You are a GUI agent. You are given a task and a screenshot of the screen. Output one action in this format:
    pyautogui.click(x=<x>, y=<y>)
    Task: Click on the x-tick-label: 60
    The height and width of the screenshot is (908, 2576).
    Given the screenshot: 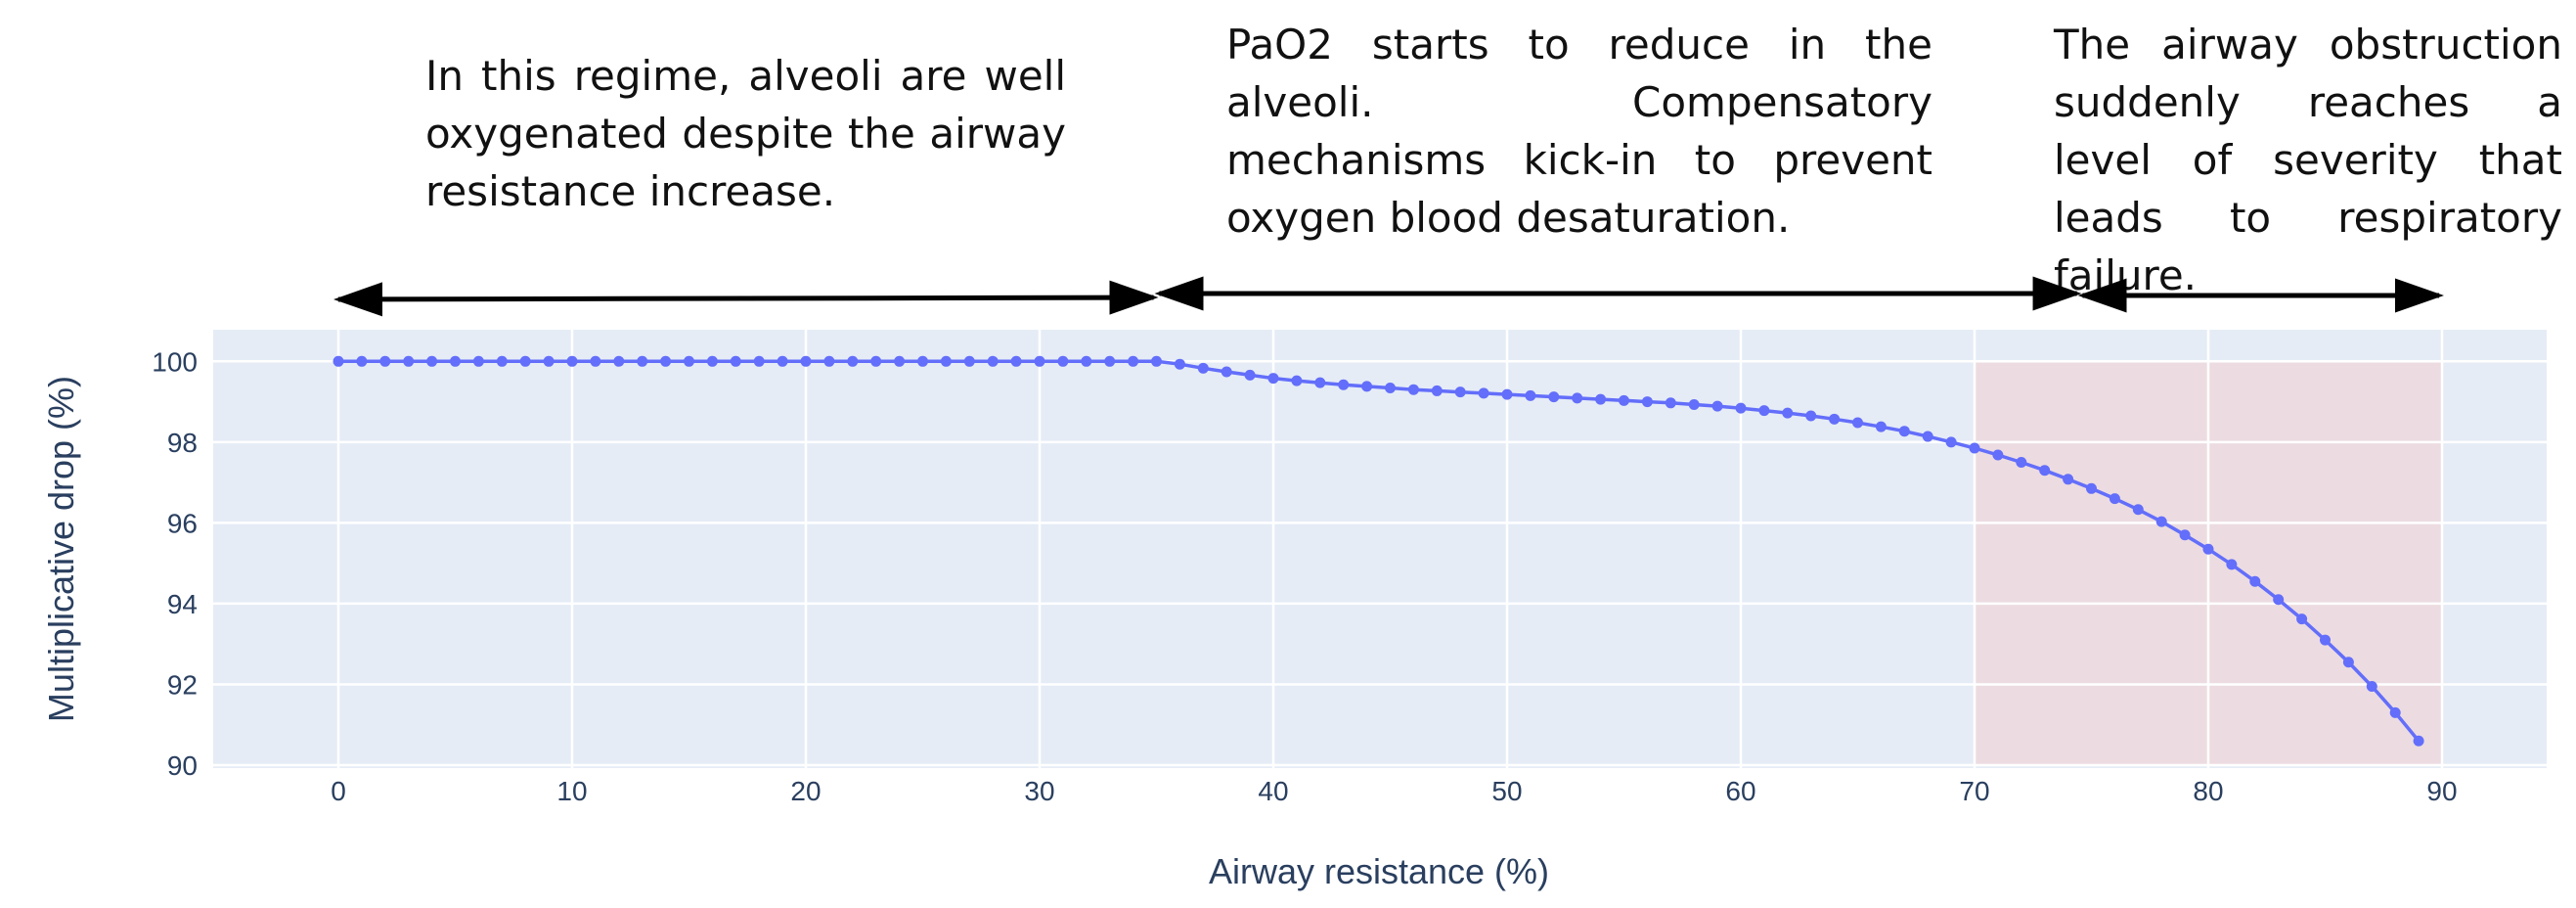 What is the action you would take?
    pyautogui.click(x=1740, y=791)
    